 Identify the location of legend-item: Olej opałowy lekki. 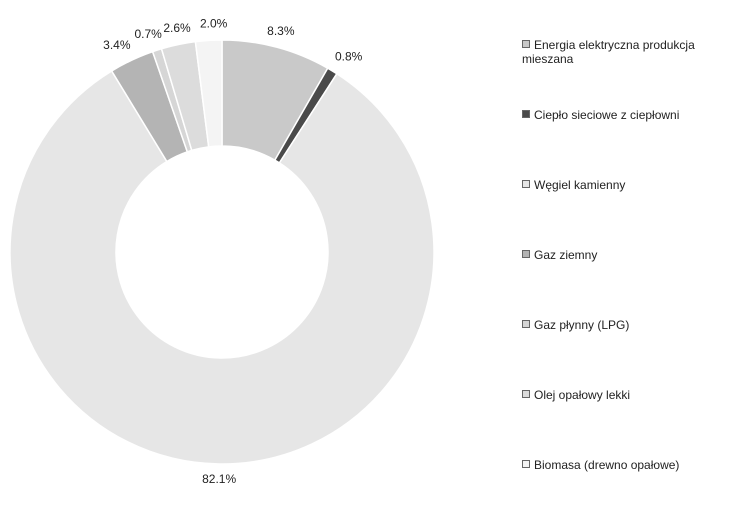
(629, 395).